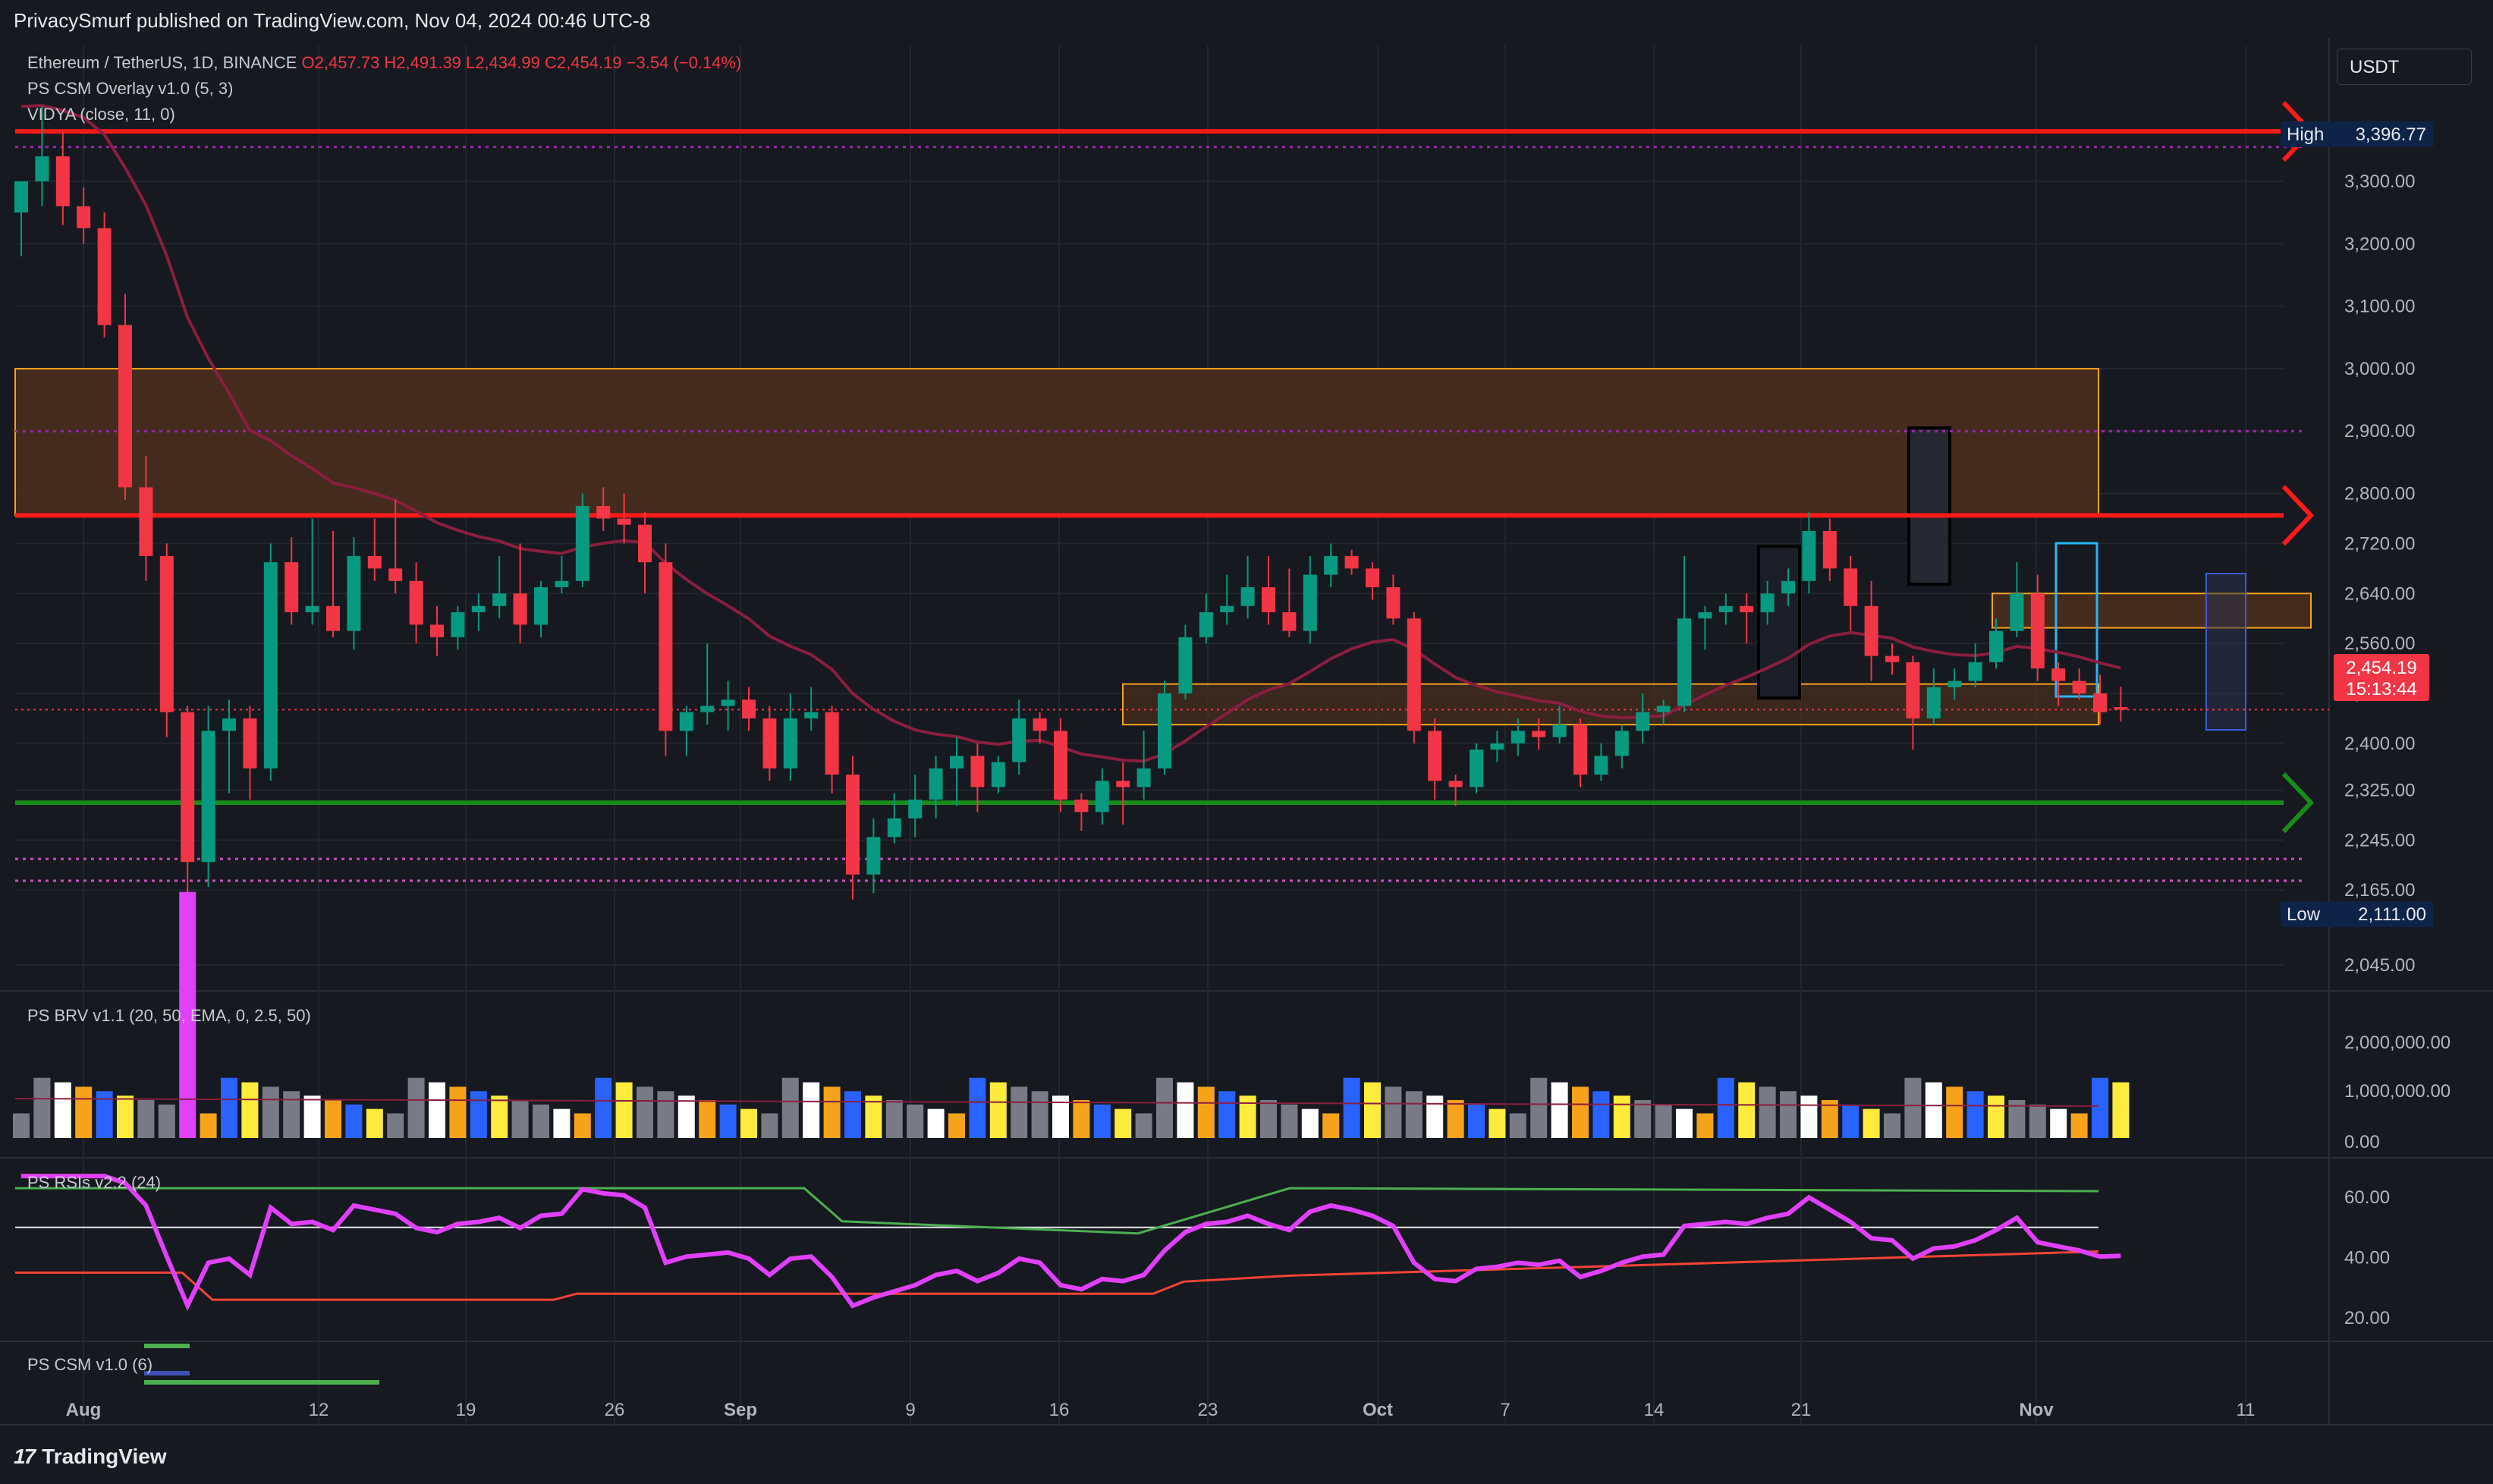 The height and width of the screenshot is (1484, 2493). I want to click on price-tick-label: 2,245.00, so click(2379, 840).